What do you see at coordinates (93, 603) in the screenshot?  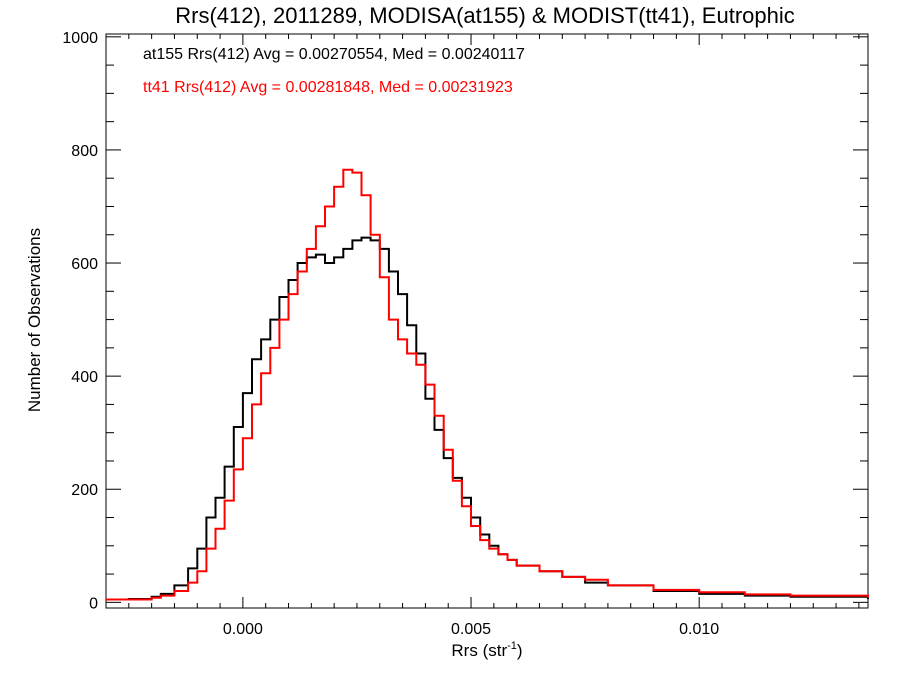 I see `y-tick-label: 0` at bounding box center [93, 603].